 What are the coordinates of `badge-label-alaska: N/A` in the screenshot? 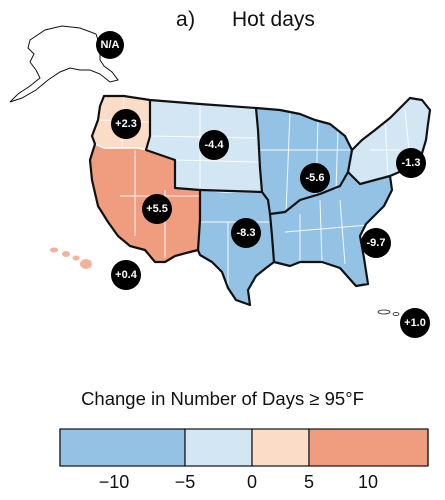 It's located at (110, 45).